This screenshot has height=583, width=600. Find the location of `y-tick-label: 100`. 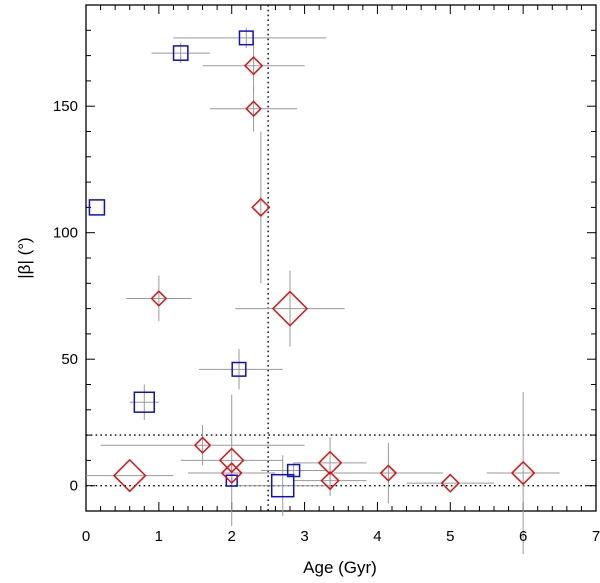

y-tick-label: 100 is located at coordinates (65, 233).